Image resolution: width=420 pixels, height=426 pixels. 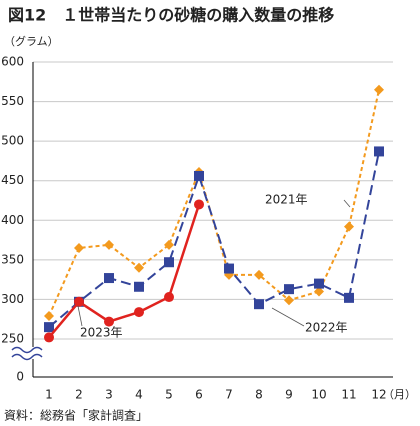 I want to click on y-tick-label: 500, so click(x=12, y=141).